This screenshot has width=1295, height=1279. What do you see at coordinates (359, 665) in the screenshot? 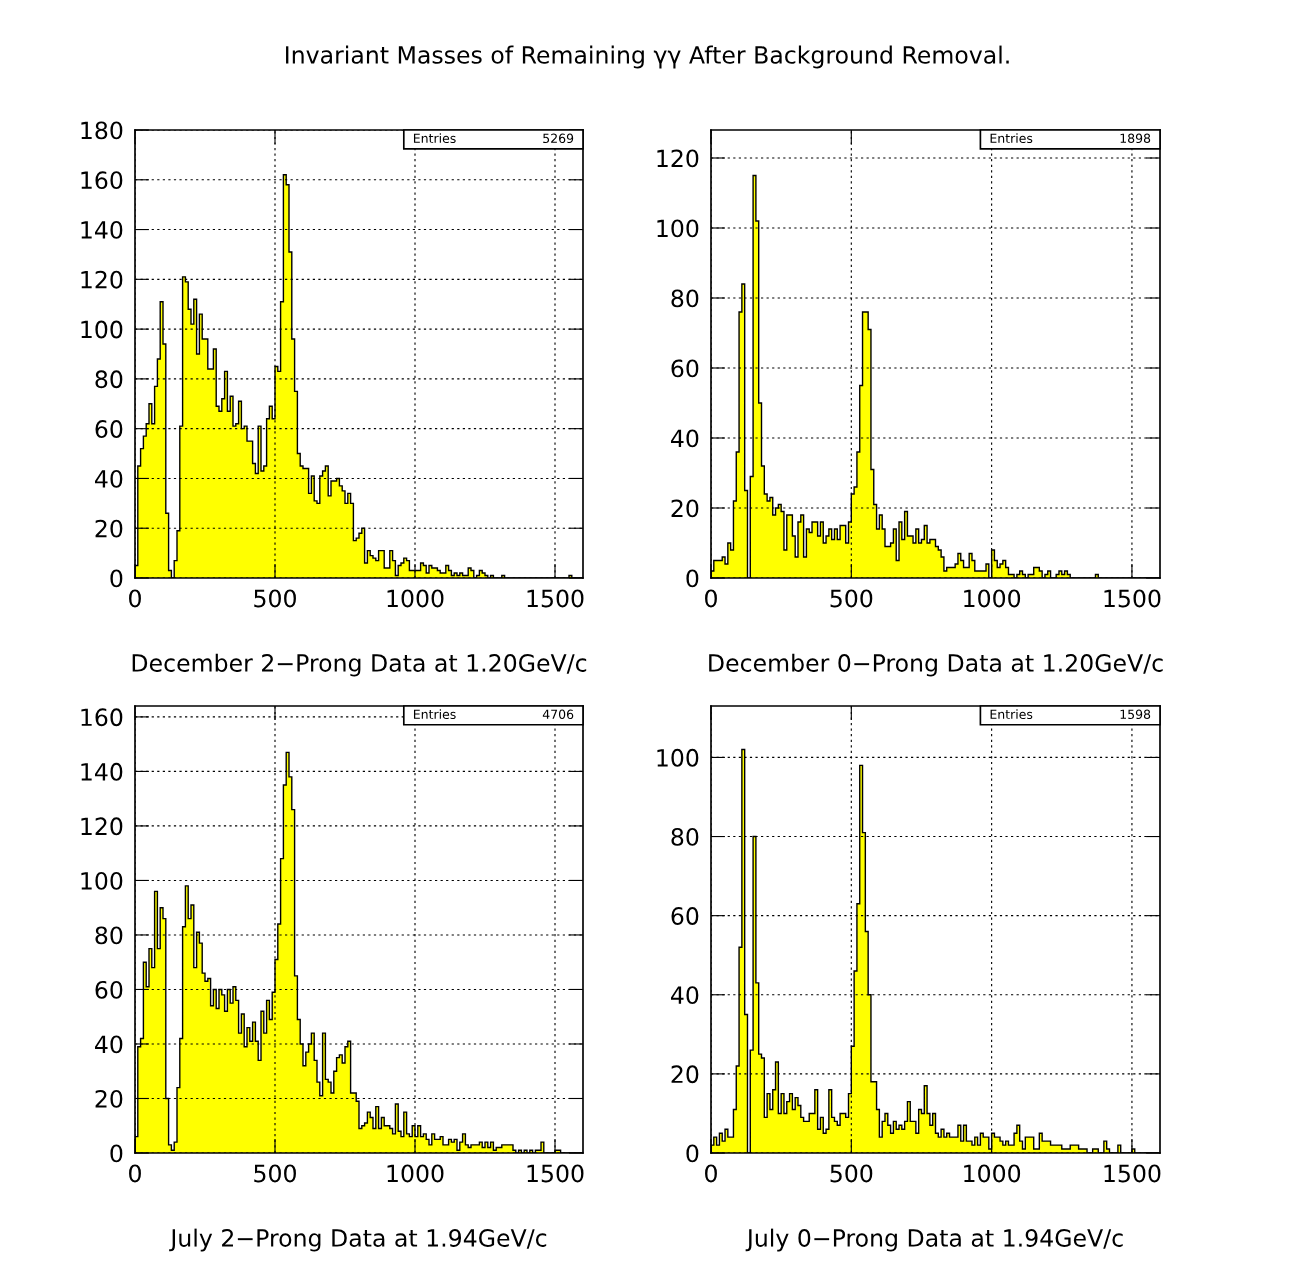
I see `x-axis-title: December 2−Prong Data at 1.20GeV/c` at bounding box center [359, 665].